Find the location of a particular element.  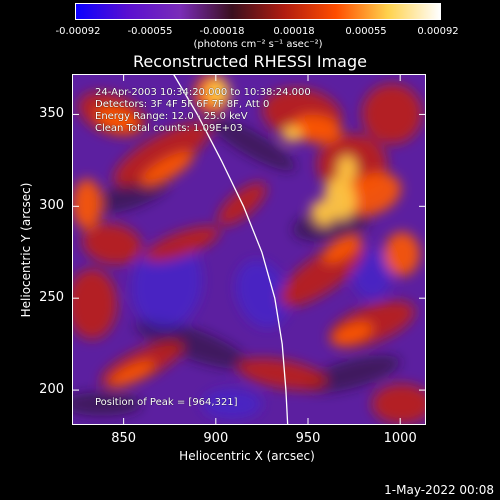

annotation-peak-position: Position of Peak = [964,321] is located at coordinates (166, 402).